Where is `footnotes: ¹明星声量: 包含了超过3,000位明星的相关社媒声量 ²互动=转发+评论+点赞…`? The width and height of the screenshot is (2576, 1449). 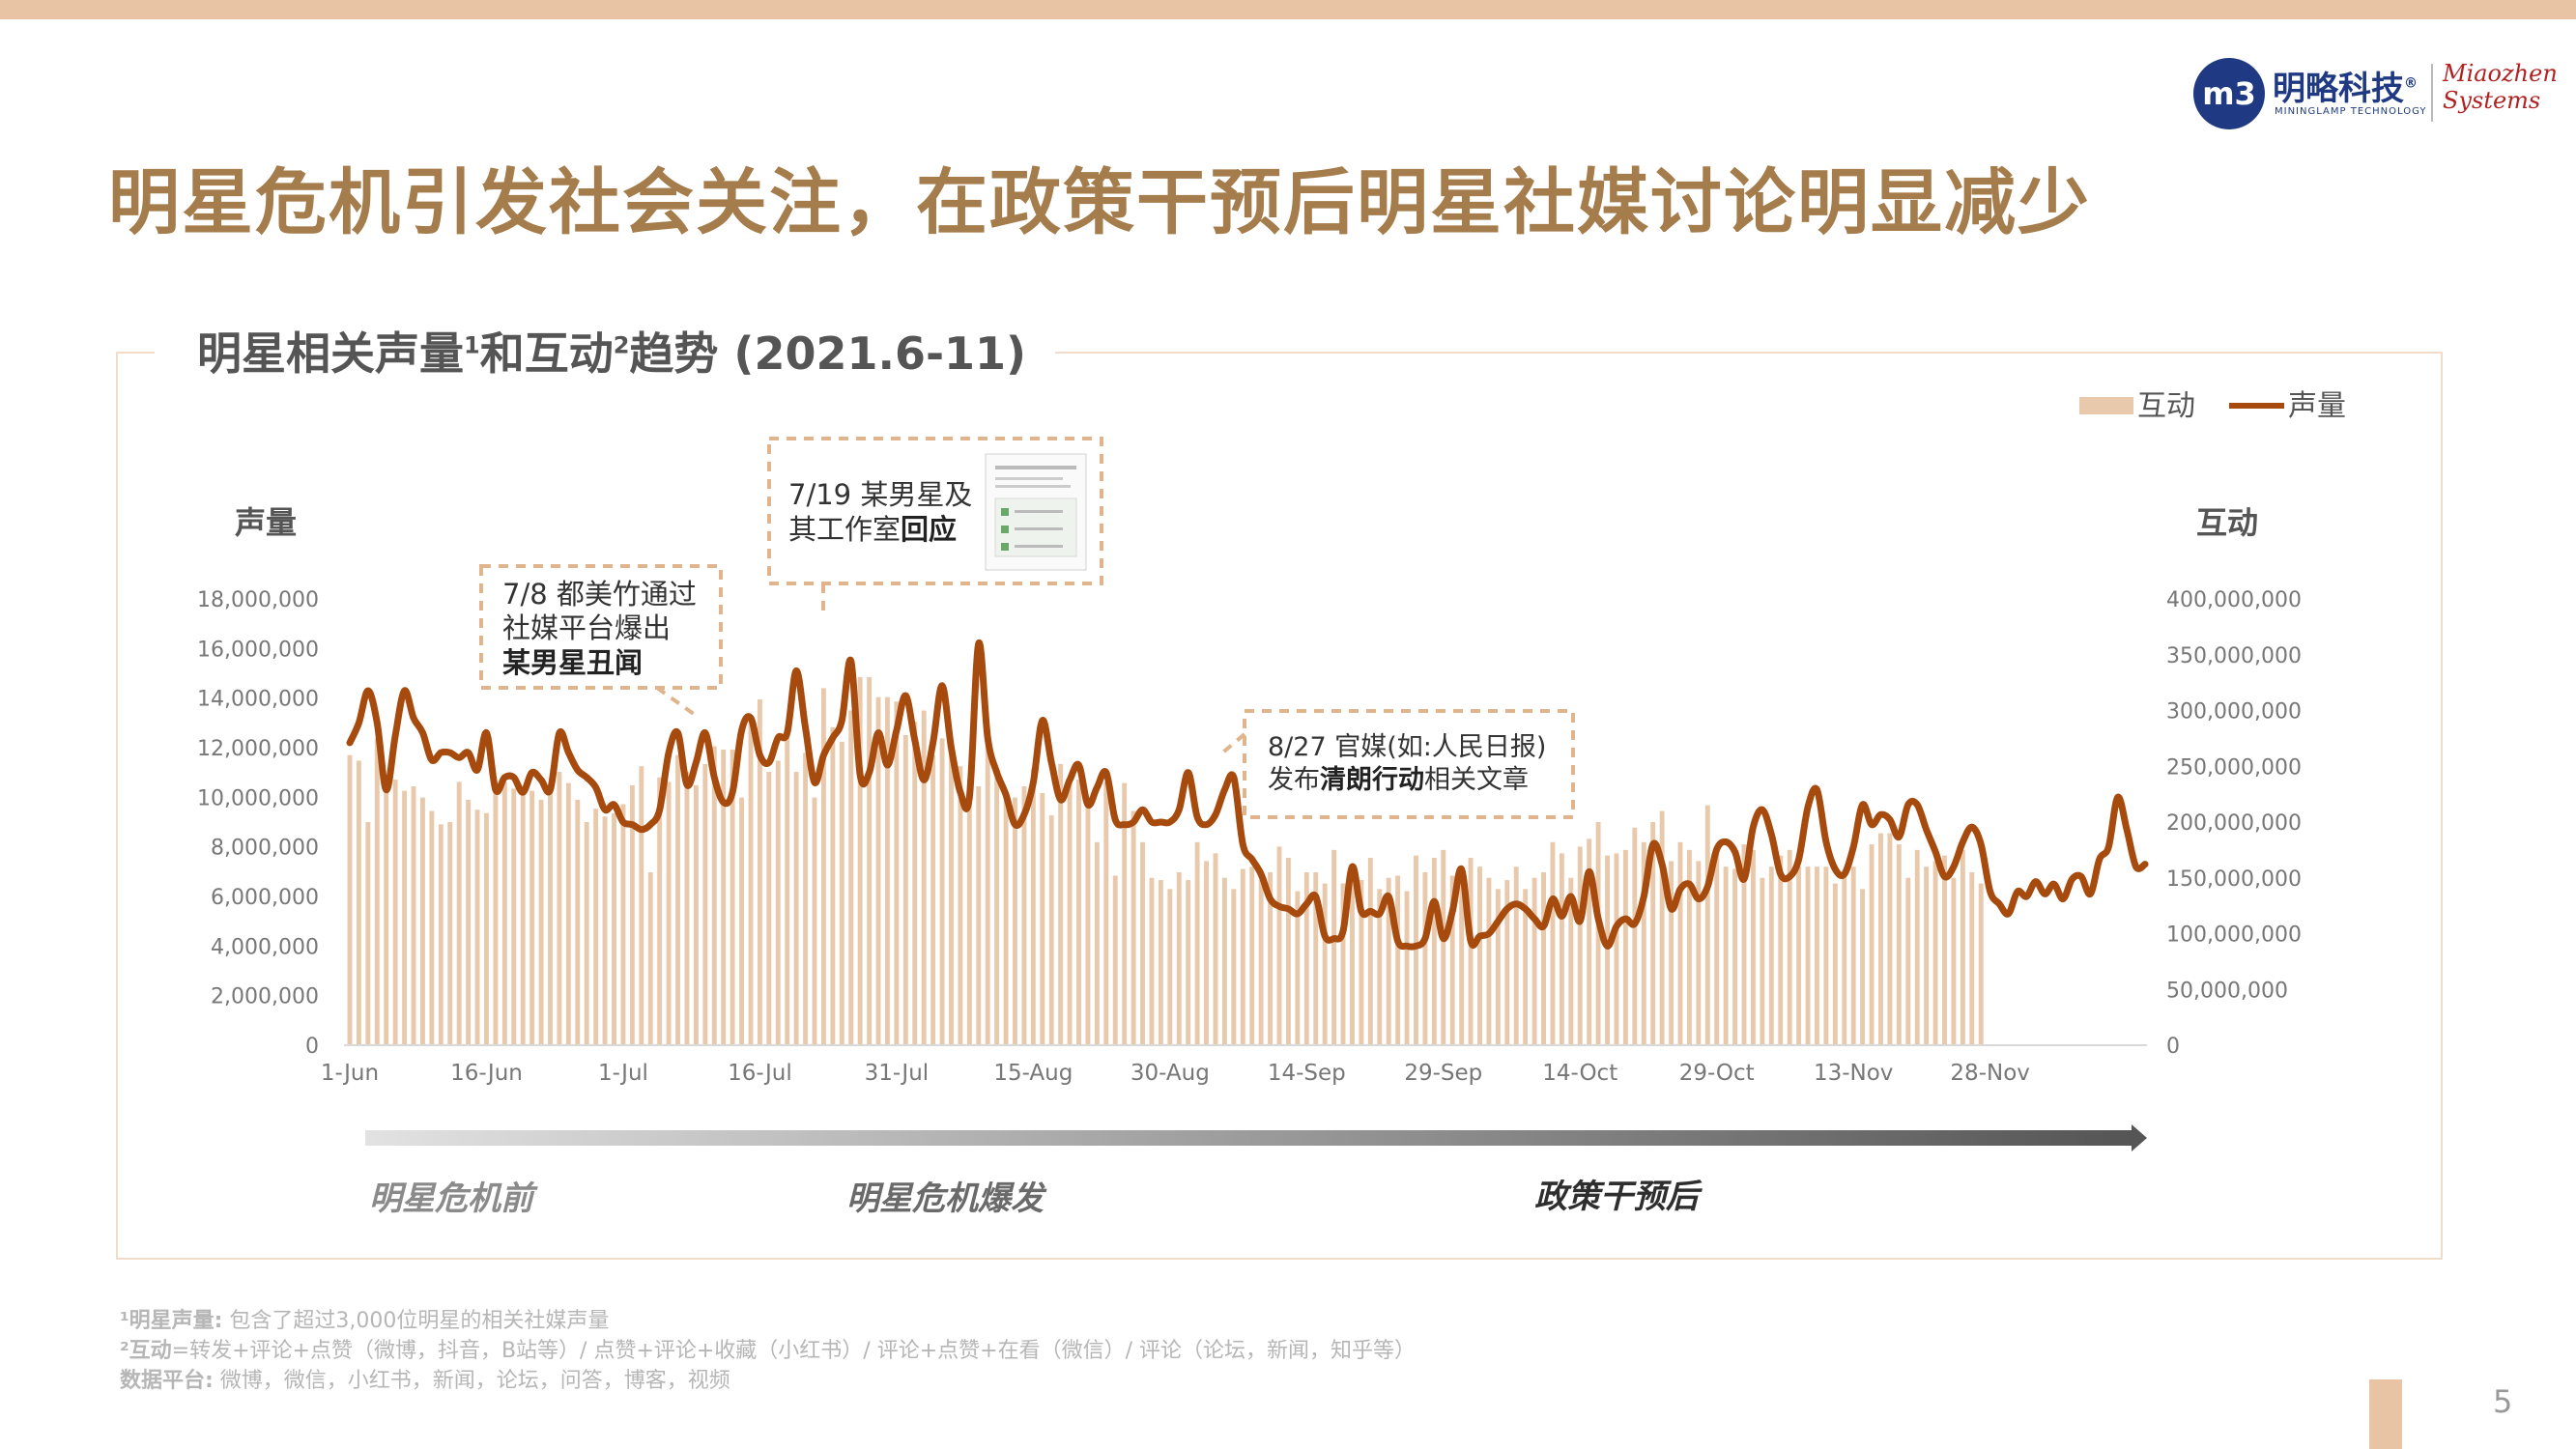 footnotes: ¹明星声量: 包含了超过3,000位明星的相关社媒声量 ²互动=转发+评论+点赞… is located at coordinates (768, 1351).